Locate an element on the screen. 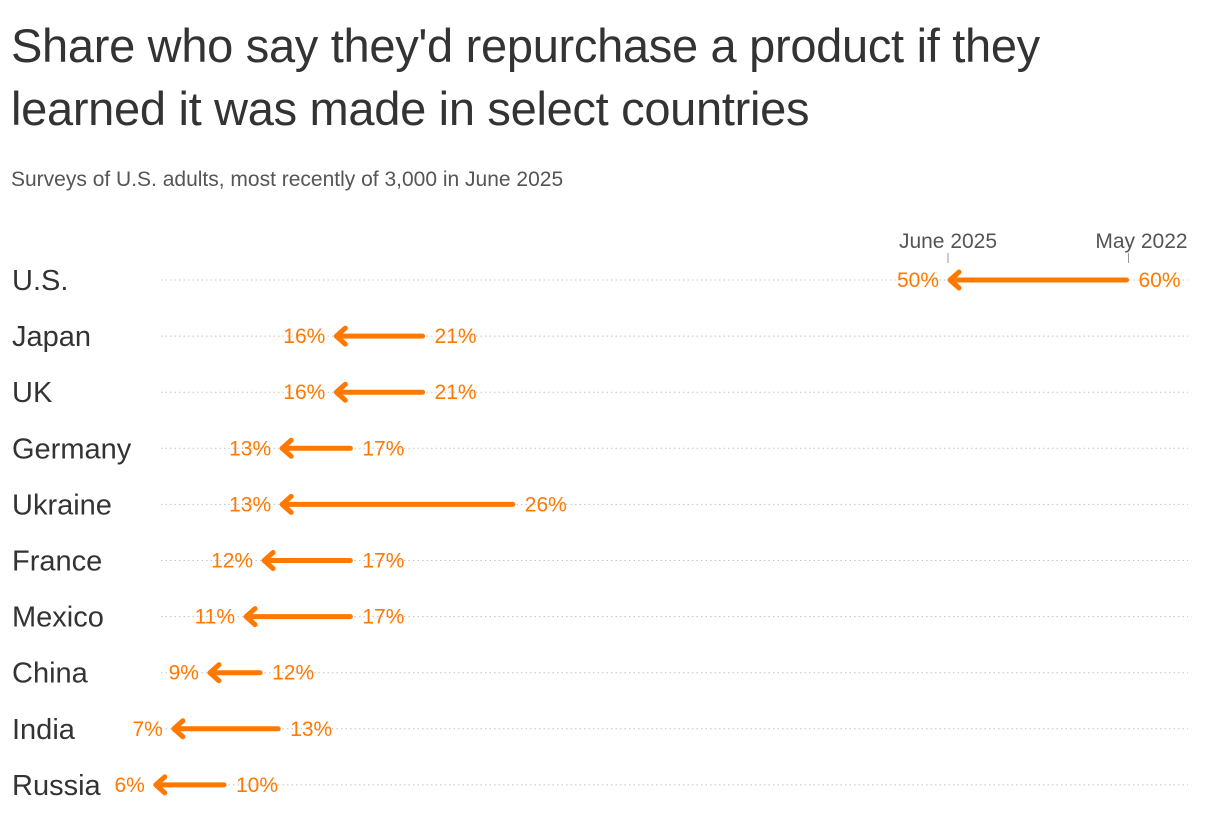  category-label: UK is located at coordinates (32, 393).